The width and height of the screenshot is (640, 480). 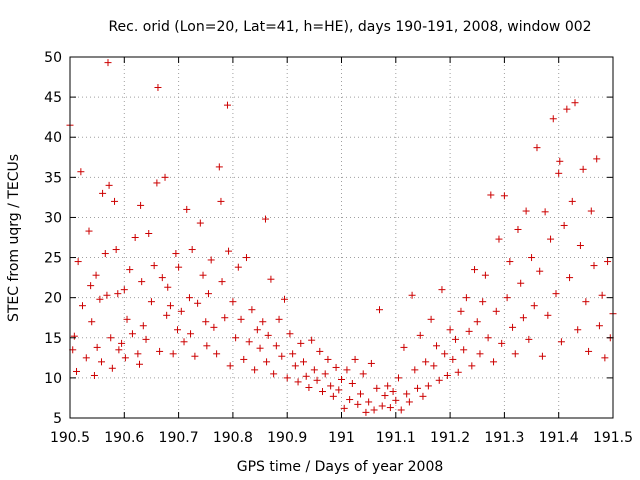 I want to click on x-tick-label: 190.7, so click(x=179, y=438).